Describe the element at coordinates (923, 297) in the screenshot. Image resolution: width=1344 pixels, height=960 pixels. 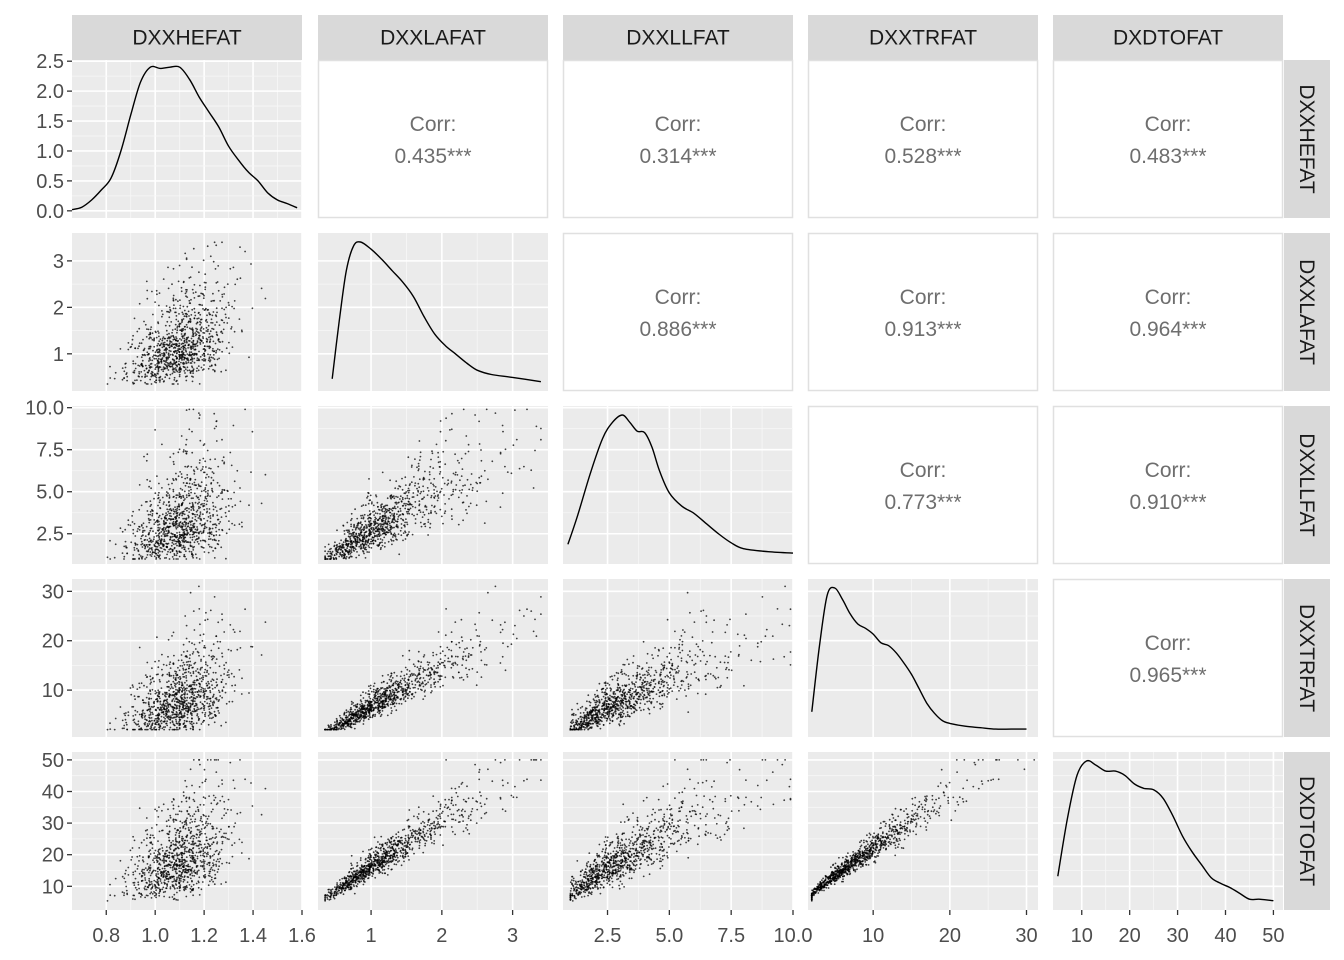
I see `correlation-heading: Corr:` at that location.